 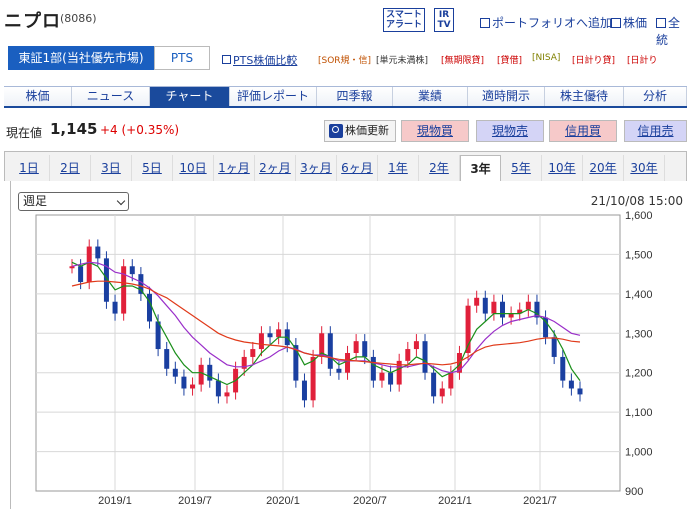 I want to click on pts-compare-link: PTS株価比較, so click(x=259, y=60).